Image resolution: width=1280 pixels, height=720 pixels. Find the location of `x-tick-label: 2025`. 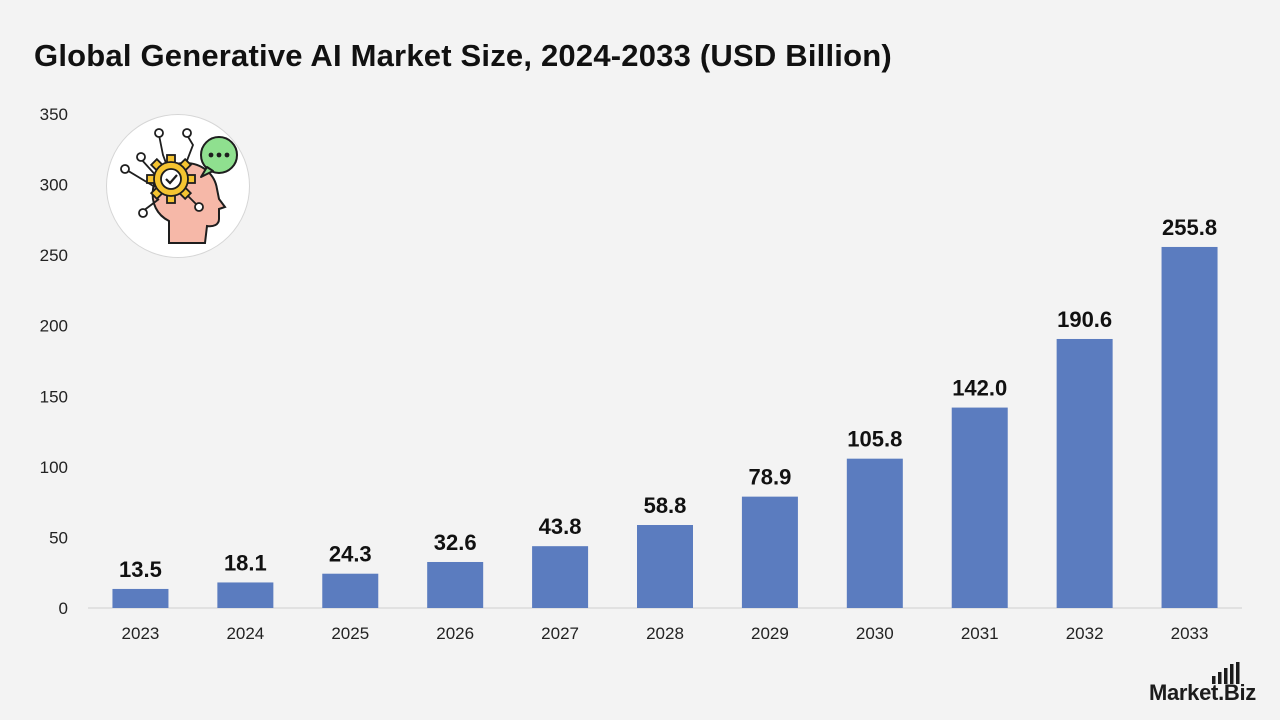

x-tick-label: 2025 is located at coordinates (350, 633).